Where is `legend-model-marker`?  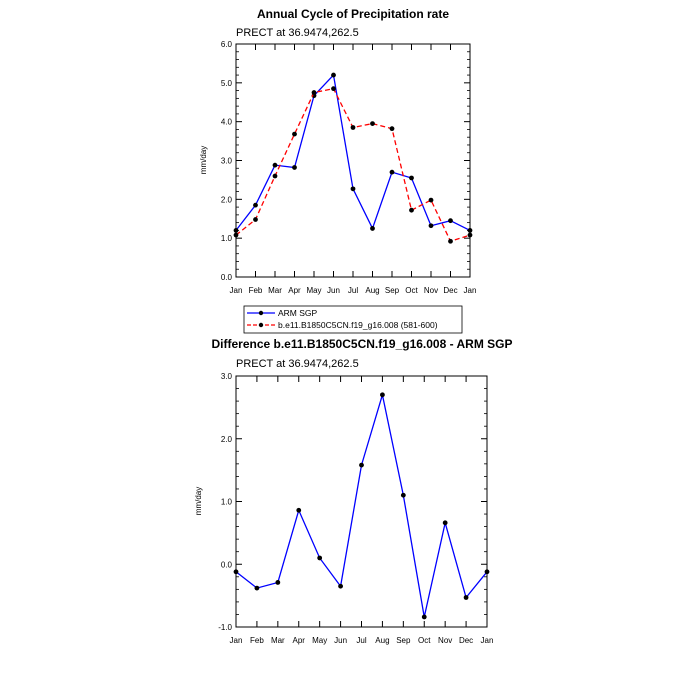 legend-model-marker is located at coordinates (261, 325).